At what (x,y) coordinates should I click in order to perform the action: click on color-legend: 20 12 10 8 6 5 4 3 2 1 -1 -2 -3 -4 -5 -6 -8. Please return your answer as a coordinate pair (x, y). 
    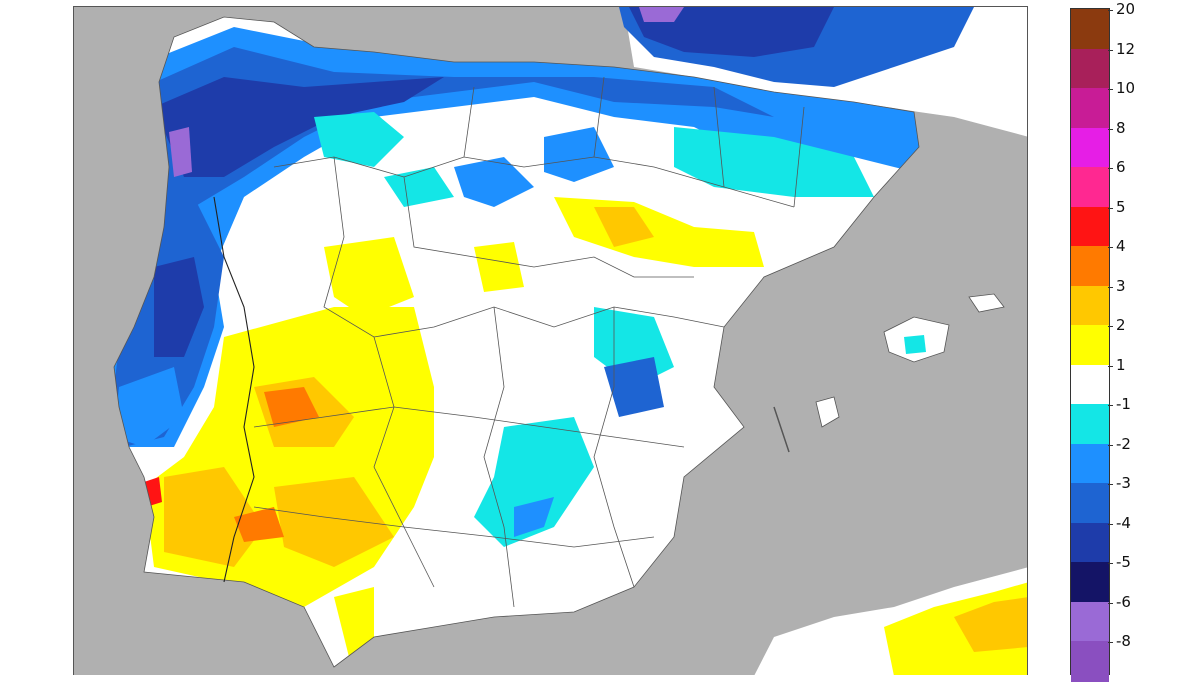
    Looking at the image, I should click on (1102, 342).